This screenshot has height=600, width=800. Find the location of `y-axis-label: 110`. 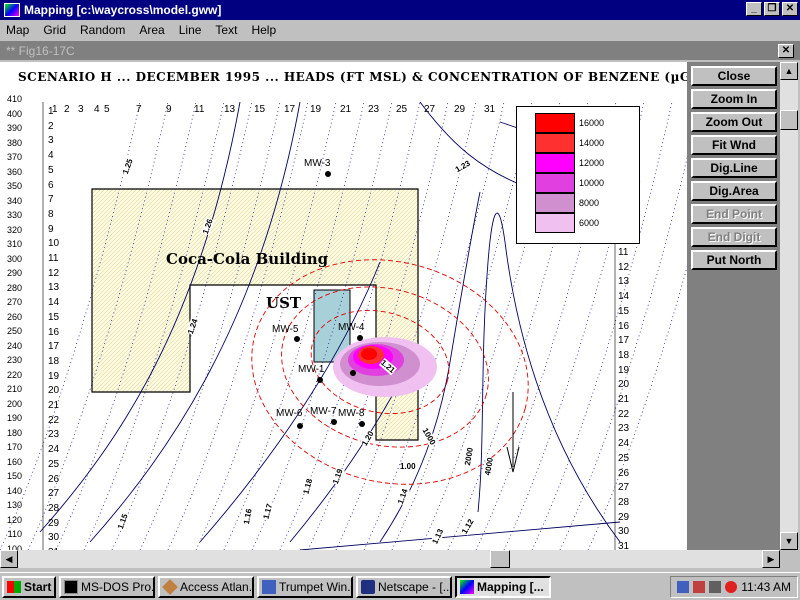

y-axis-label: 110 is located at coordinates (14, 534).